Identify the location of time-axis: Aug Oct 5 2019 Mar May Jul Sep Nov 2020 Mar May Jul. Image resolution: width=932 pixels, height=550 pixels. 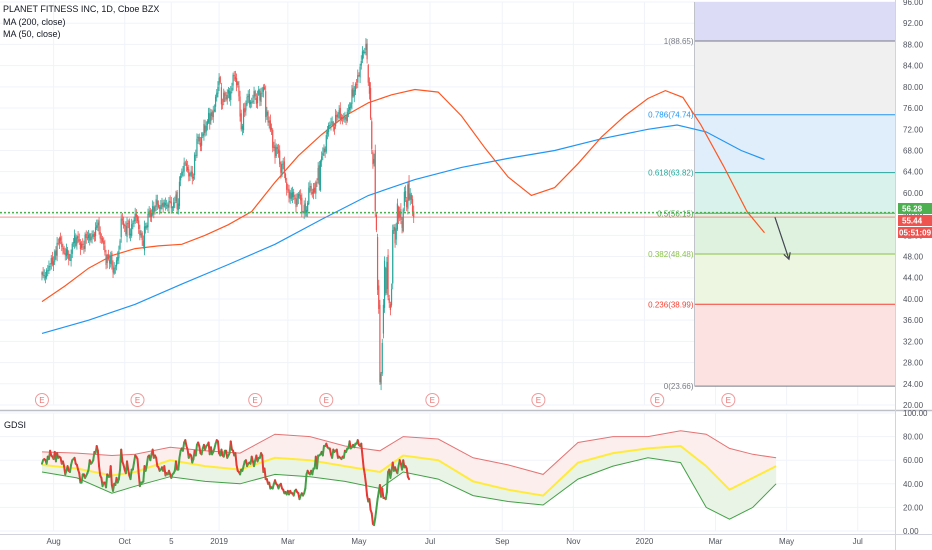
(466, 540).